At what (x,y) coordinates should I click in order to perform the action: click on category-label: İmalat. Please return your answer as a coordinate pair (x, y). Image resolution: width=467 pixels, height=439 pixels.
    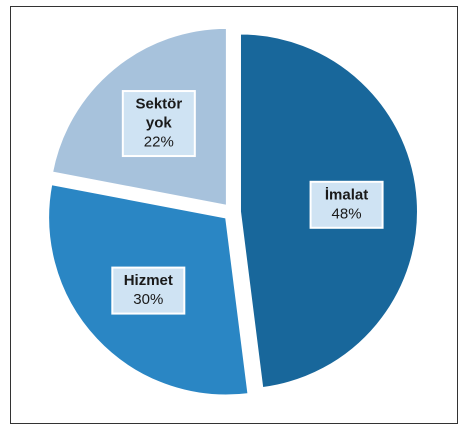
    Looking at the image, I should click on (346, 194).